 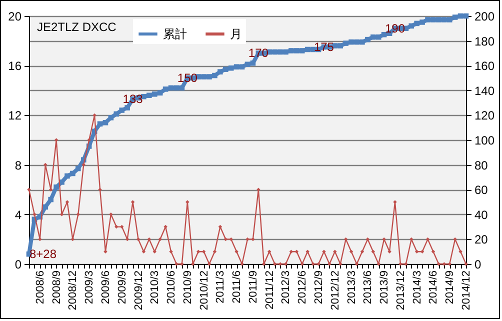 I want to click on legend-label: 月, so click(x=236, y=34).